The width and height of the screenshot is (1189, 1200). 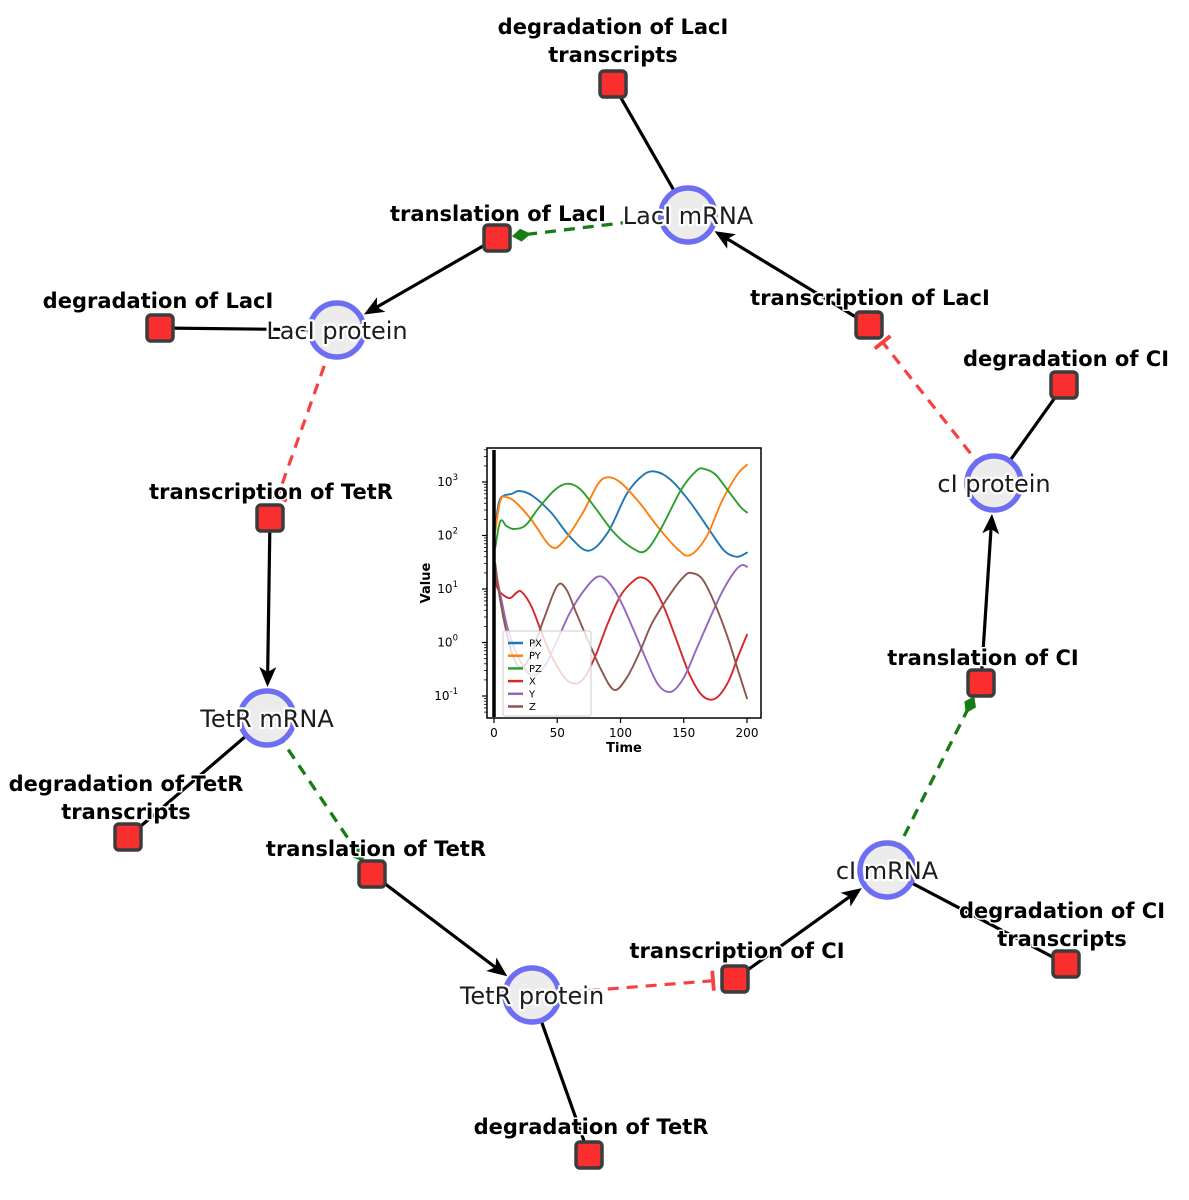 What do you see at coordinates (532, 707) in the screenshot?
I see `legend-item-Z: Z` at bounding box center [532, 707].